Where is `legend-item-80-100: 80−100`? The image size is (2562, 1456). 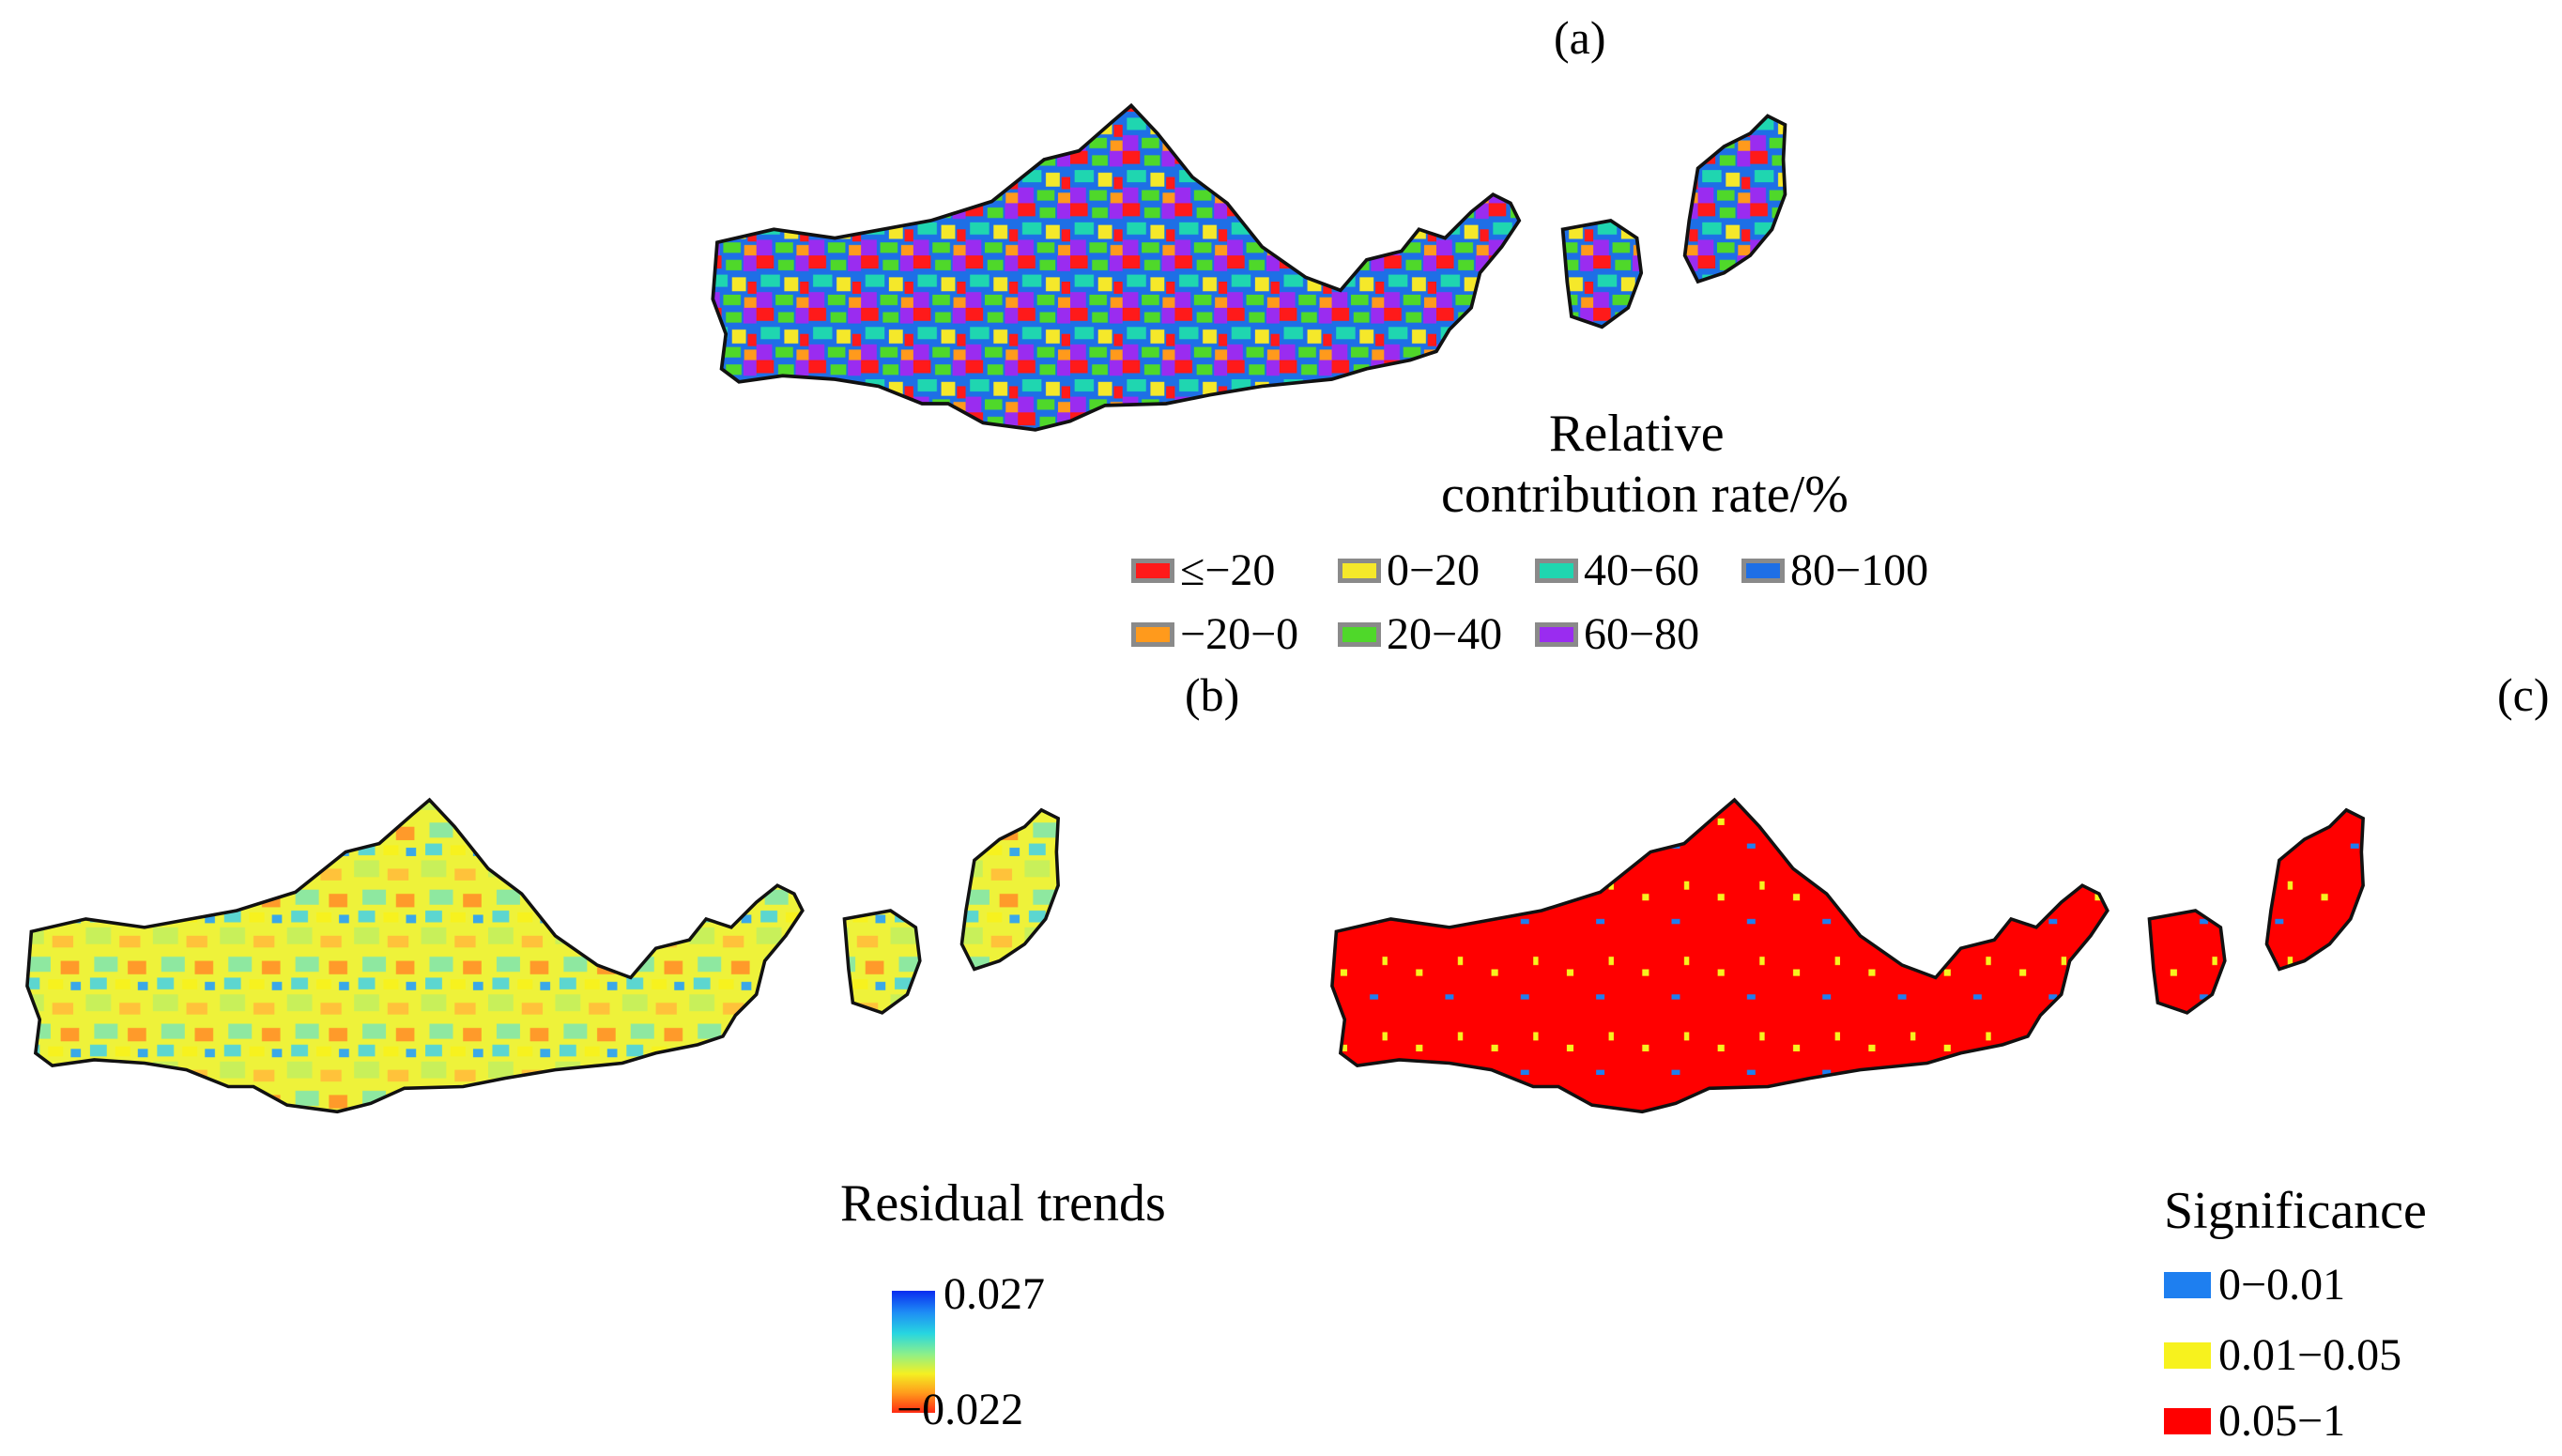 legend-item-80-100: 80−100 is located at coordinates (1834, 570).